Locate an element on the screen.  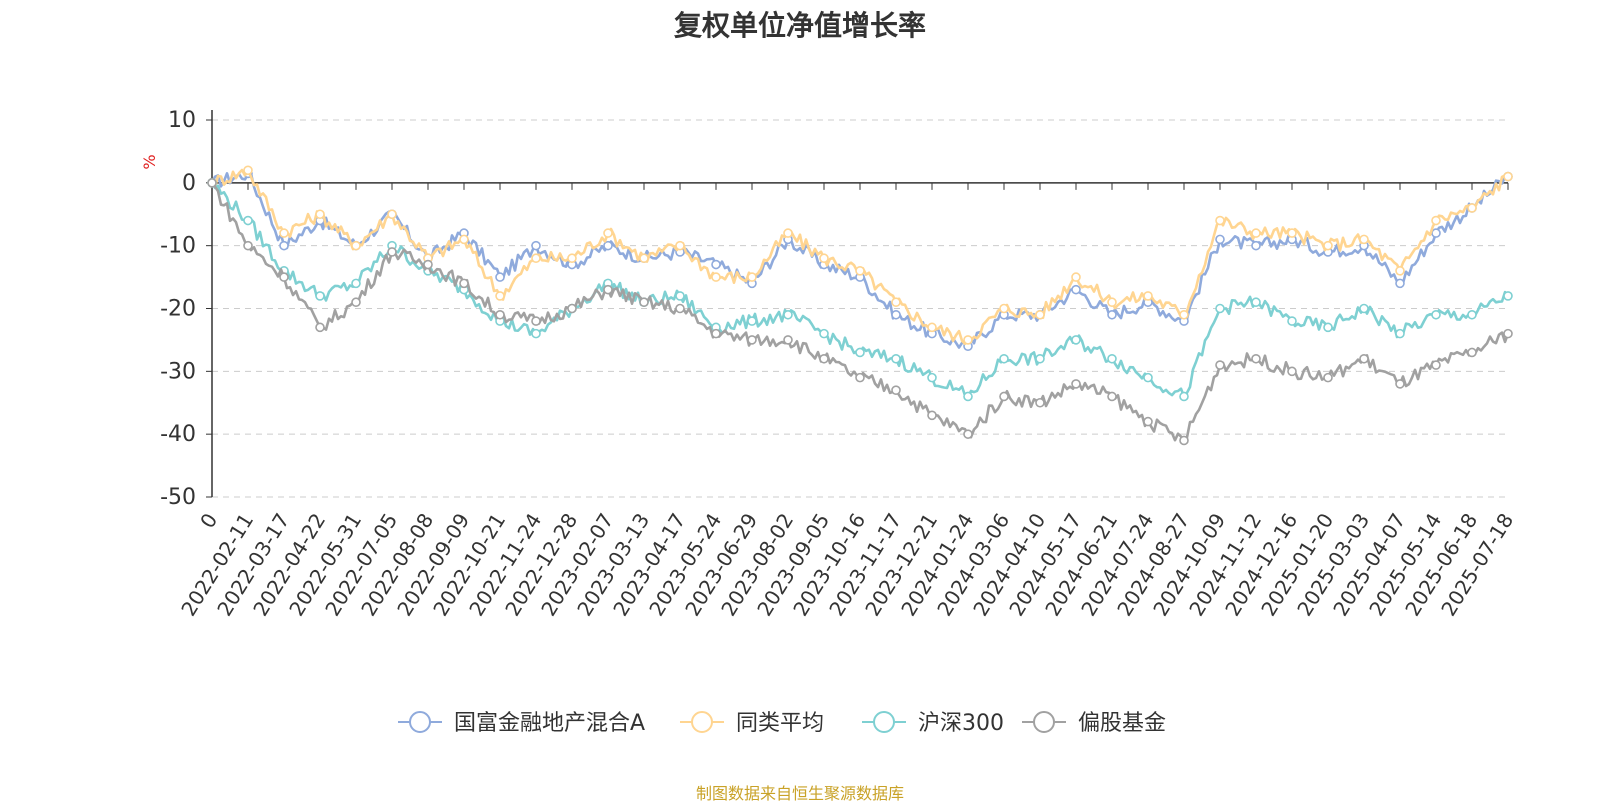
y-tick-label: -20 is located at coordinates (178, 309).